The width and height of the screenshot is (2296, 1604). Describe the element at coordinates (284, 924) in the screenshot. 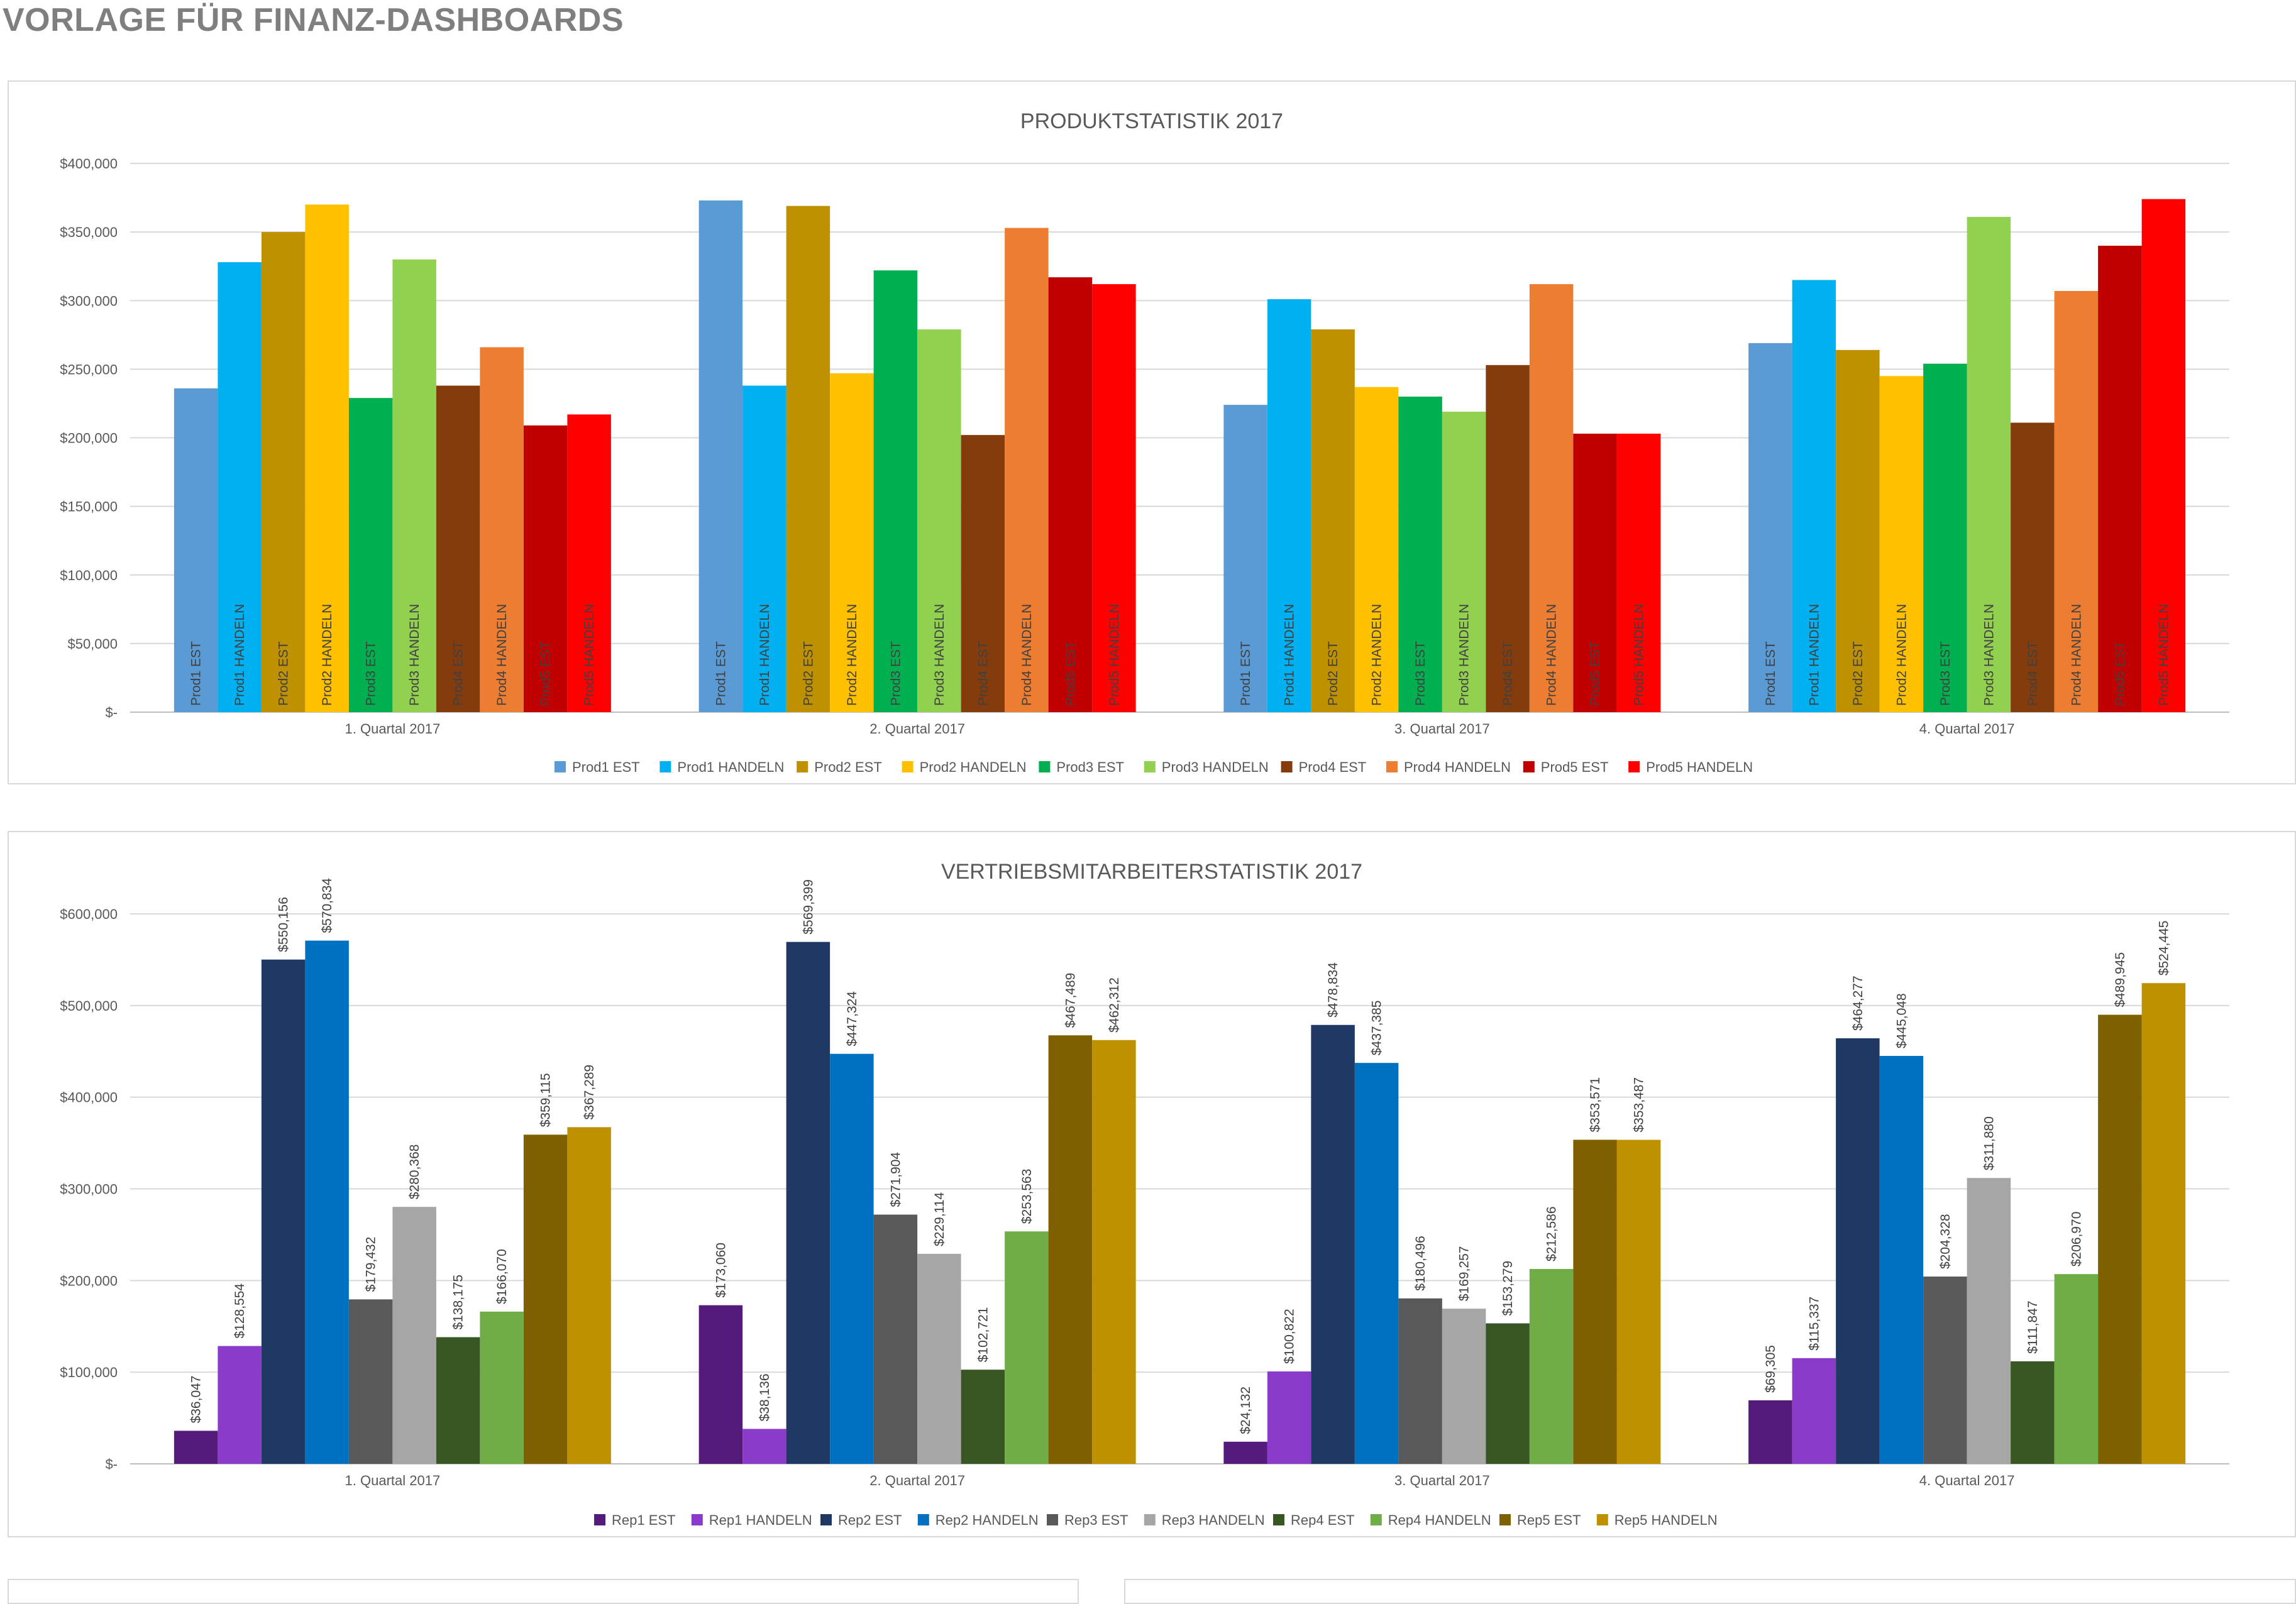

I see `chart2-data-label: $550,156` at that location.